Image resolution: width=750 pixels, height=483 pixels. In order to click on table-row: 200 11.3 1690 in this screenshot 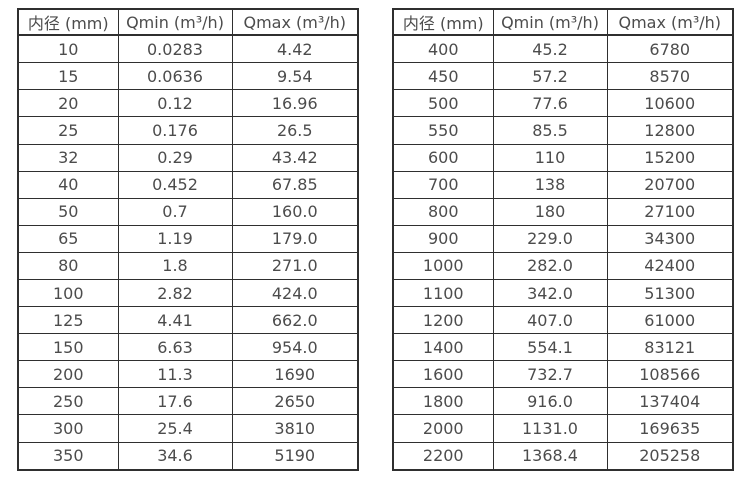, I will do `click(188, 374)`.